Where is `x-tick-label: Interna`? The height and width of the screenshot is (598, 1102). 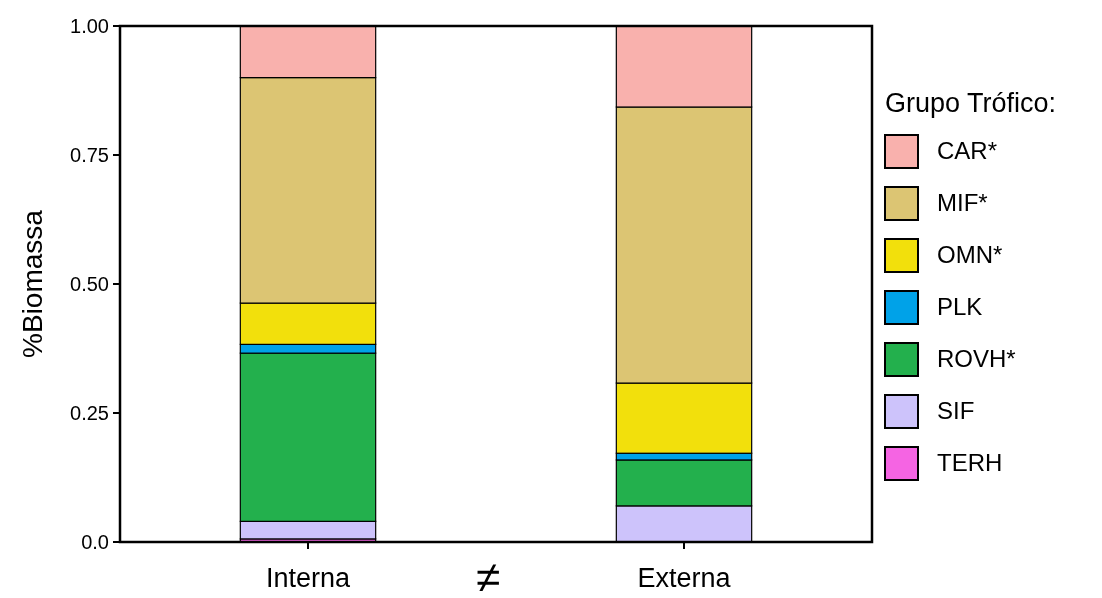
x-tick-label: Interna is located at coordinates (308, 578).